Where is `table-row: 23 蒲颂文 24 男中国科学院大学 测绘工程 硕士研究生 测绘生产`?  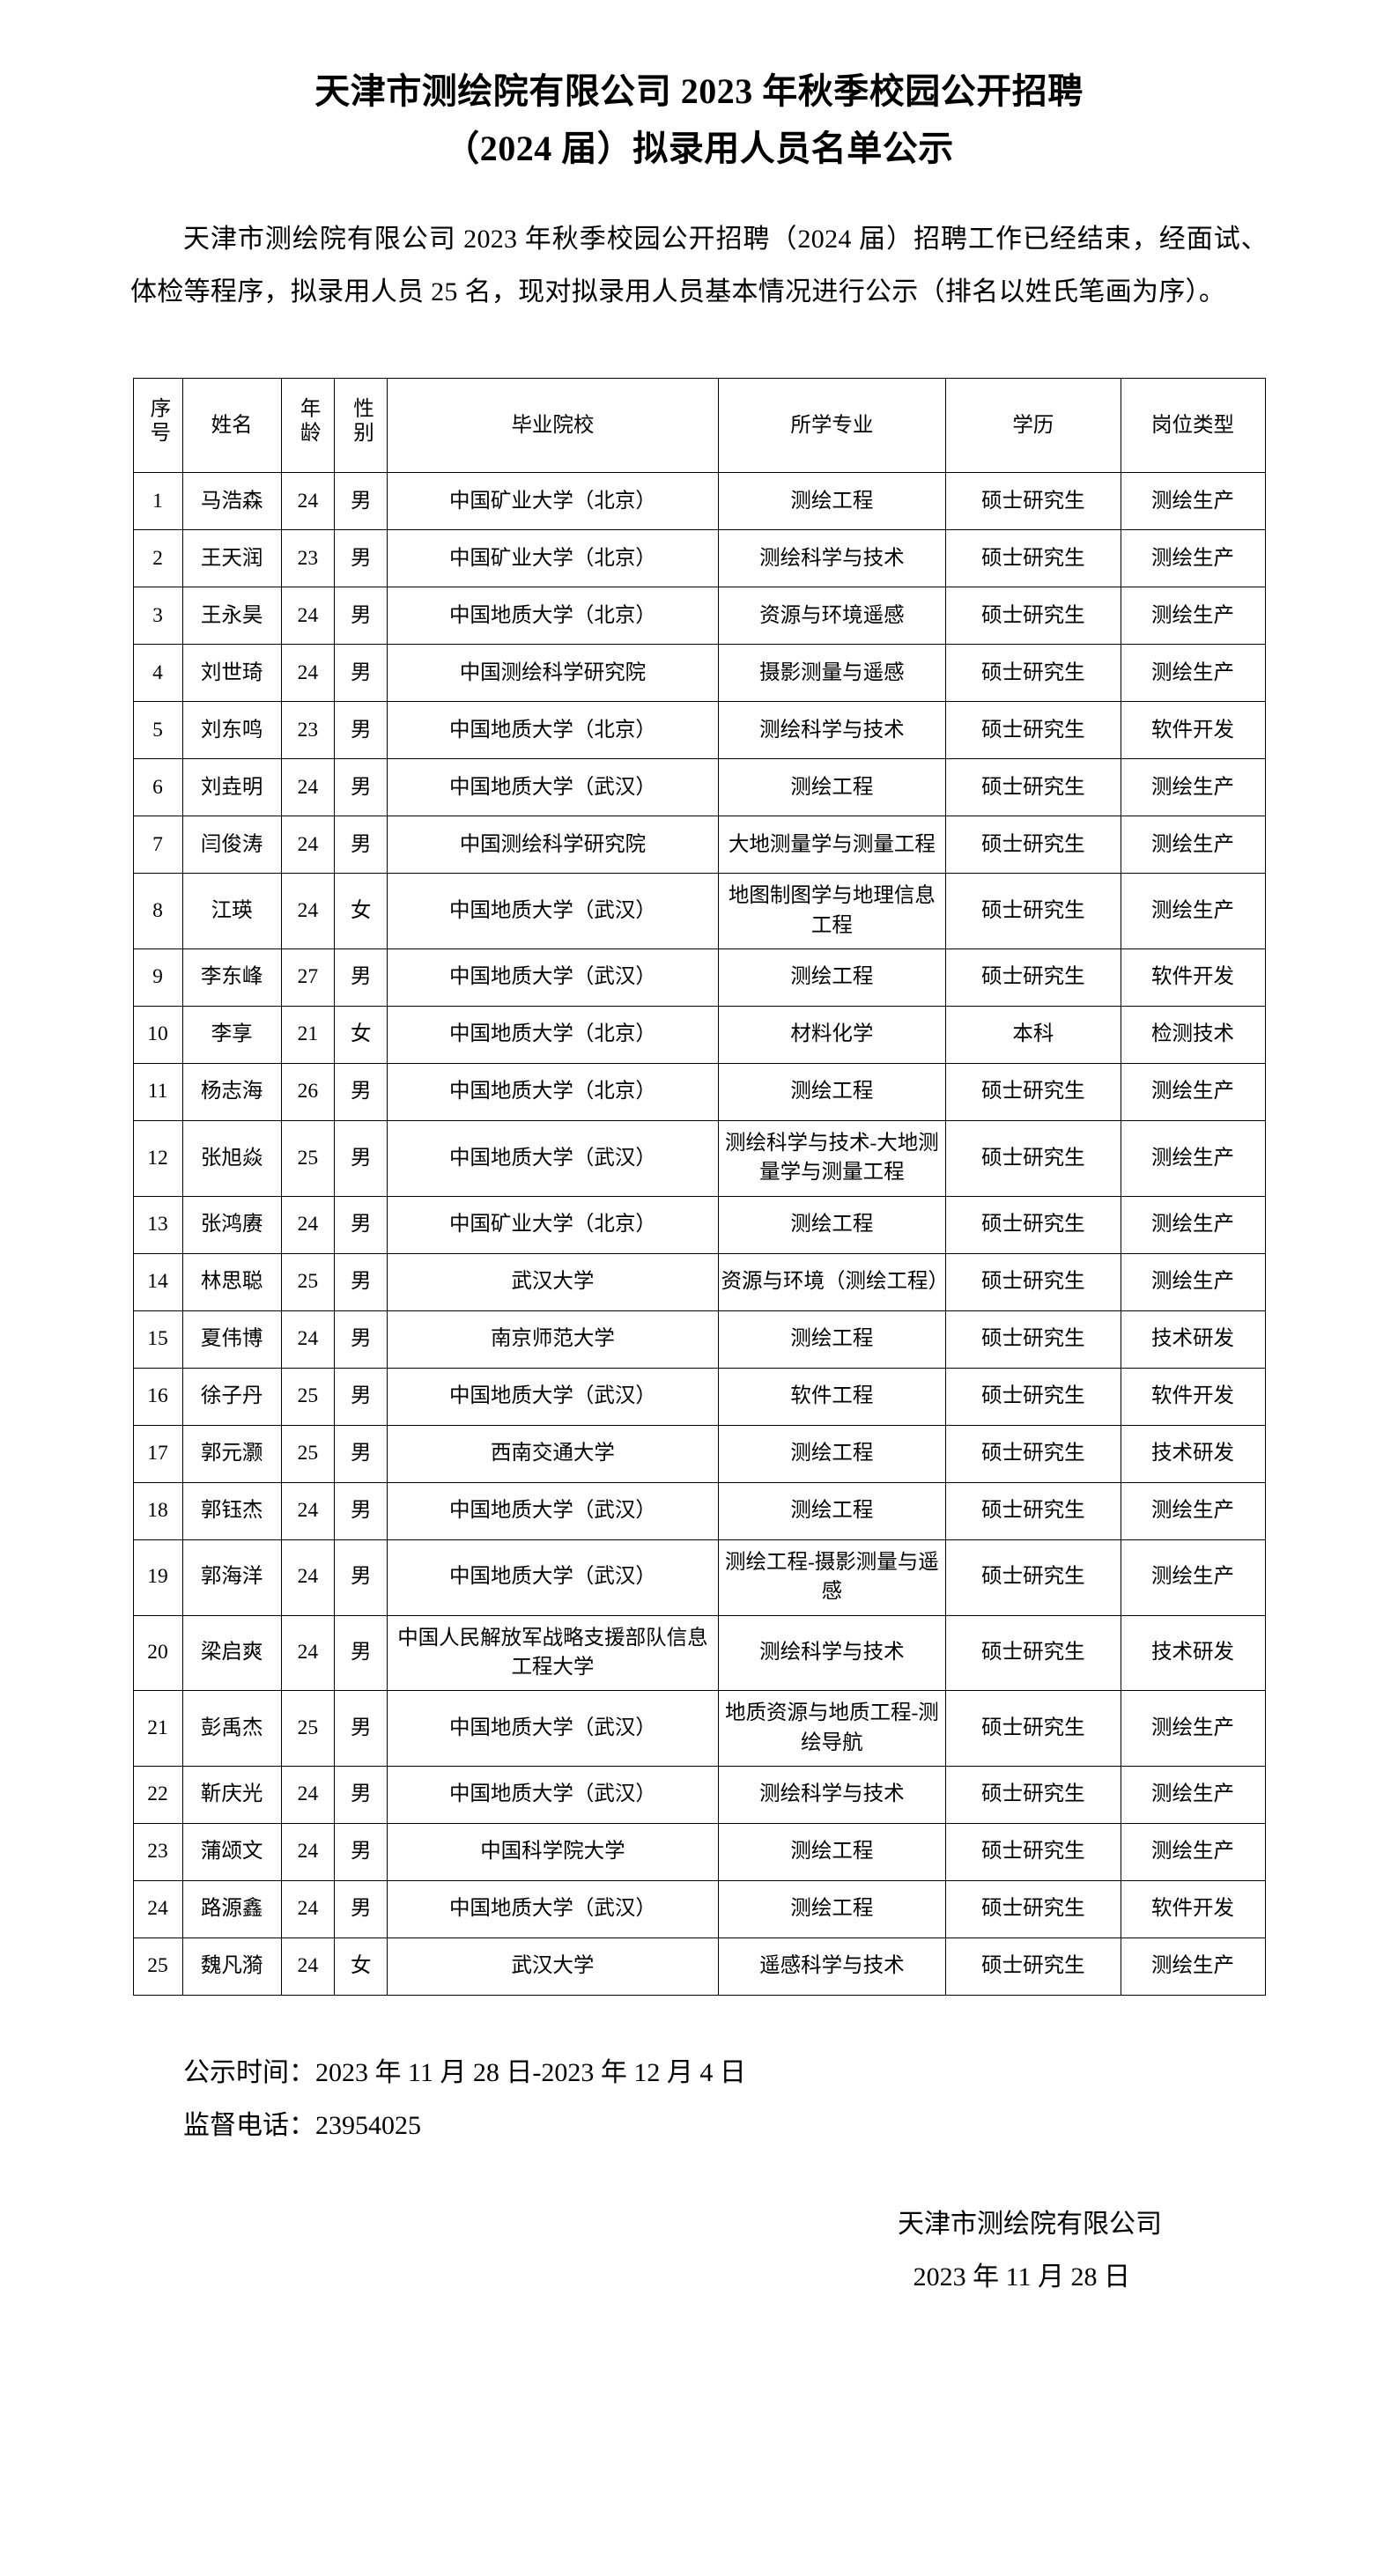
table-row: 23 蒲颂文 24 男中国科学院大学 测绘工程 硕士研究生 测绘生产 is located at coordinates (699, 1851).